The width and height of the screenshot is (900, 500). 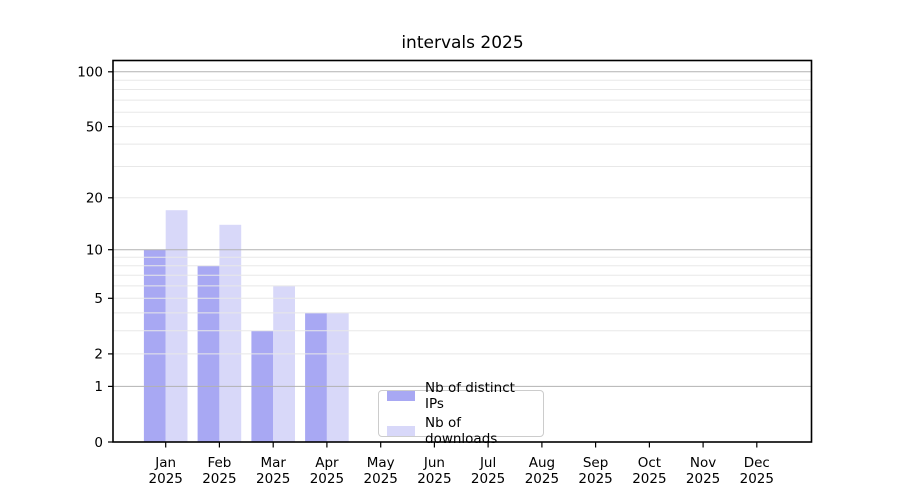 I want to click on legend-label-downloads: Nb of downloads, so click(x=461, y=431).